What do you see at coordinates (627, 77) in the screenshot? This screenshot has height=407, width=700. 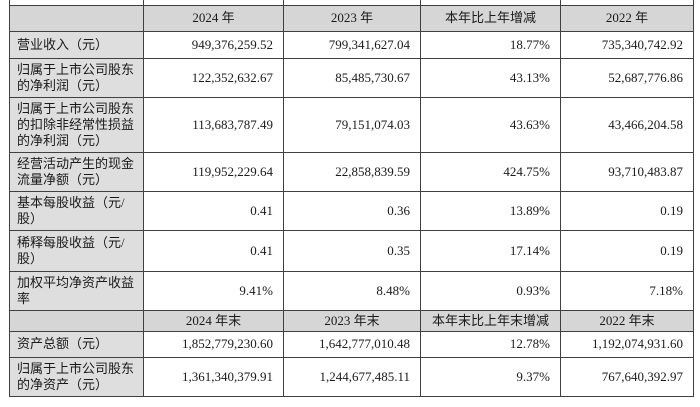 I see `value-cell: 52,687,776.86` at bounding box center [627, 77].